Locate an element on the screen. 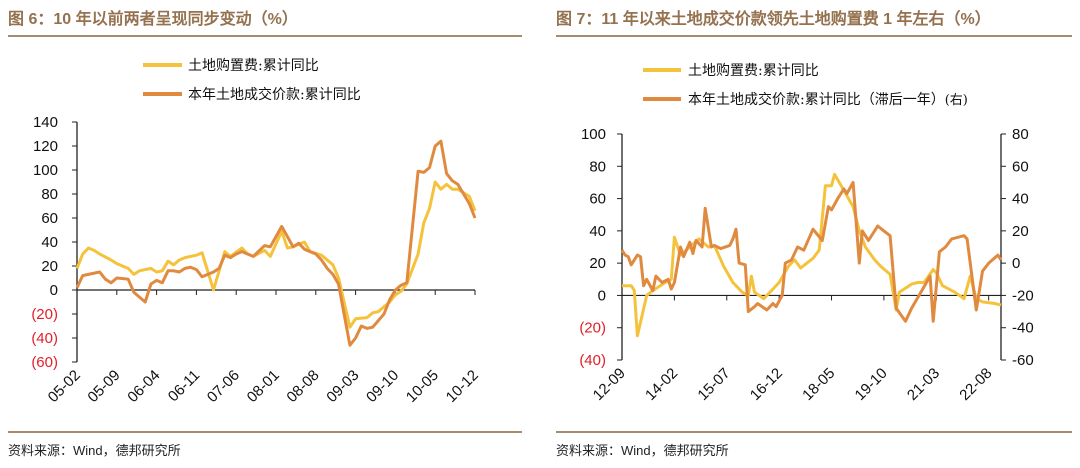 This screenshot has height=468, width=1080. x-tick-label: 09-10 is located at coordinates (382, 386).